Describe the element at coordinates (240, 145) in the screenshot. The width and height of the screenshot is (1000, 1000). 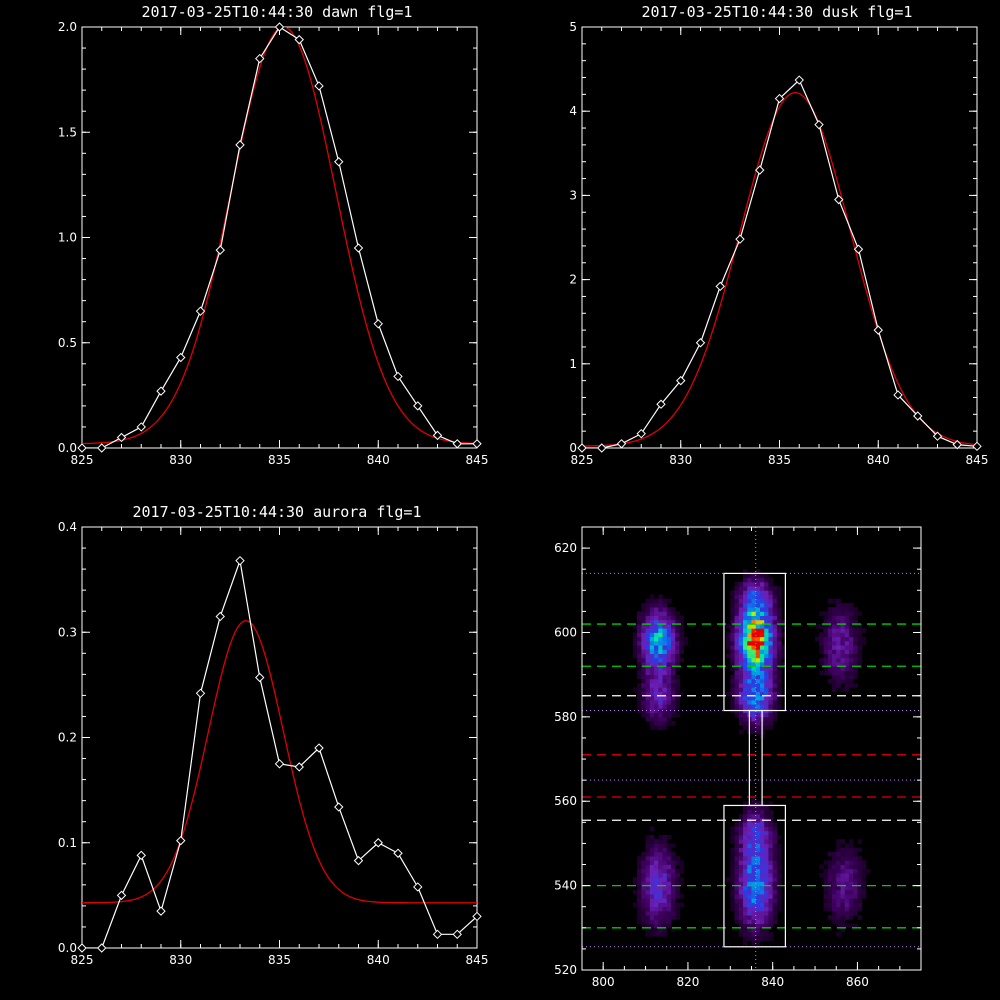
I see `dawn-data-point` at that location.